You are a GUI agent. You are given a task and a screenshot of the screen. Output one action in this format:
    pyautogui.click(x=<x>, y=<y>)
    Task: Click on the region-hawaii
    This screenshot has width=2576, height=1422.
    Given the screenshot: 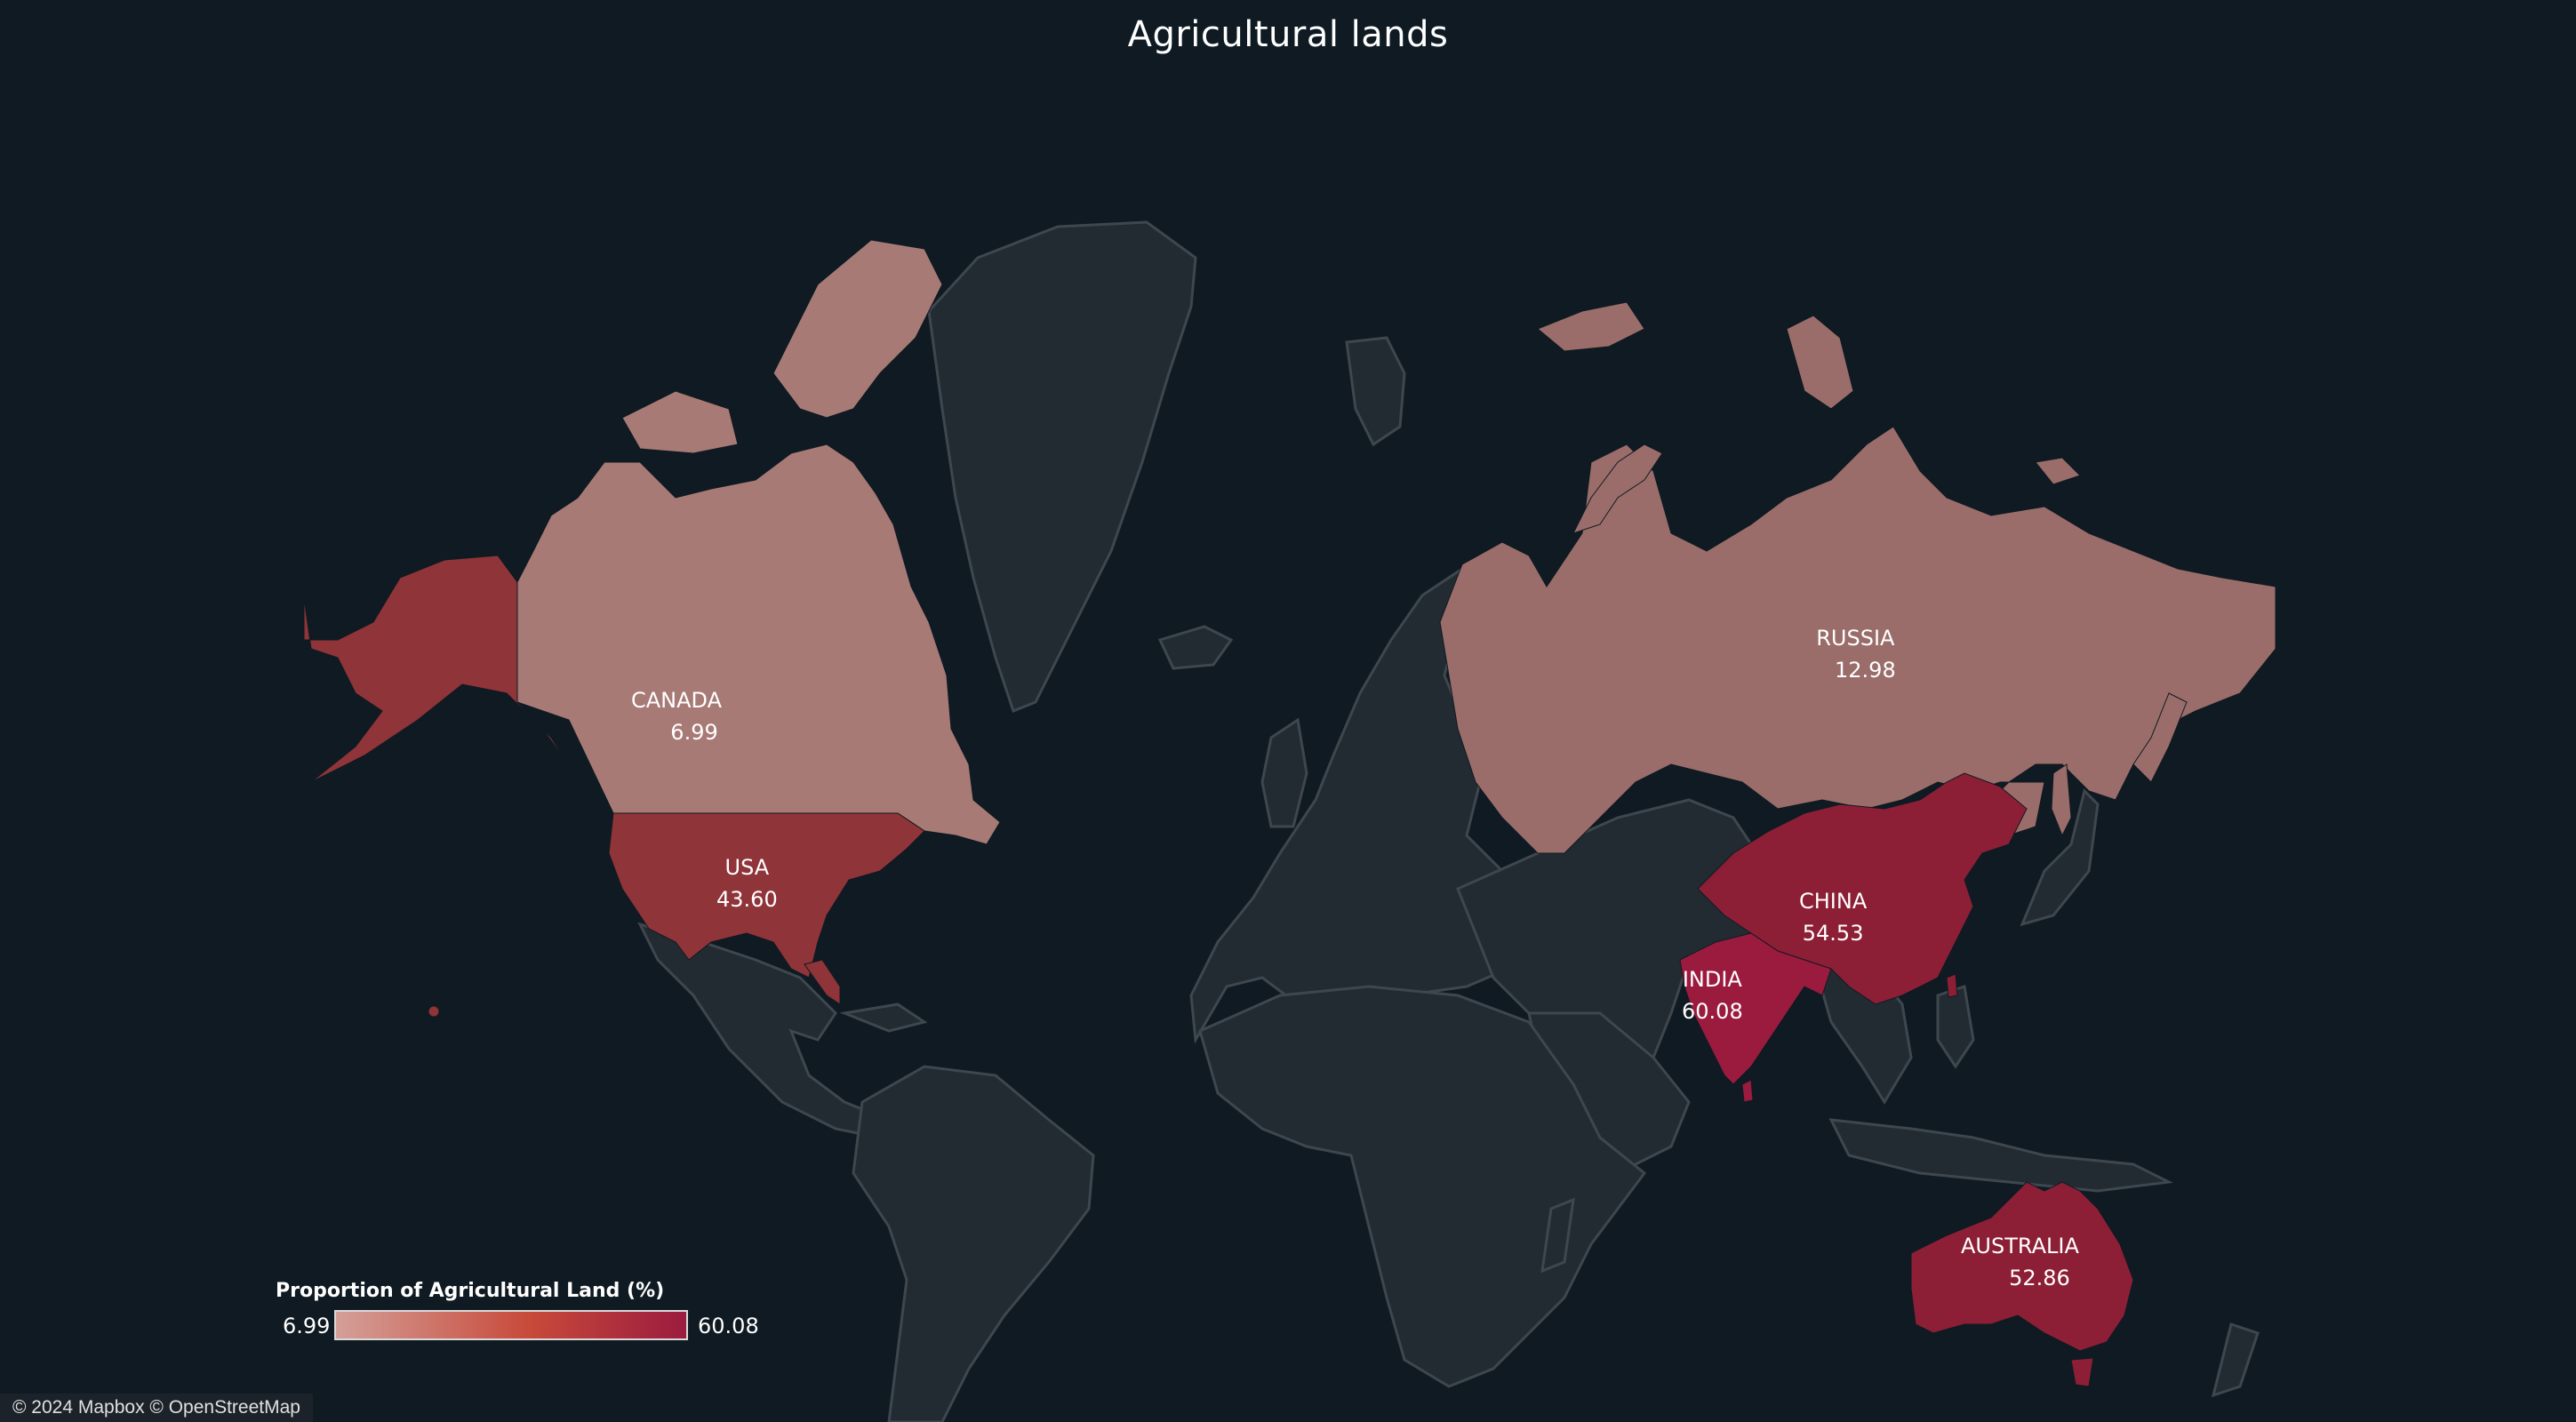 What is the action you would take?
    pyautogui.click(x=434, y=1012)
    